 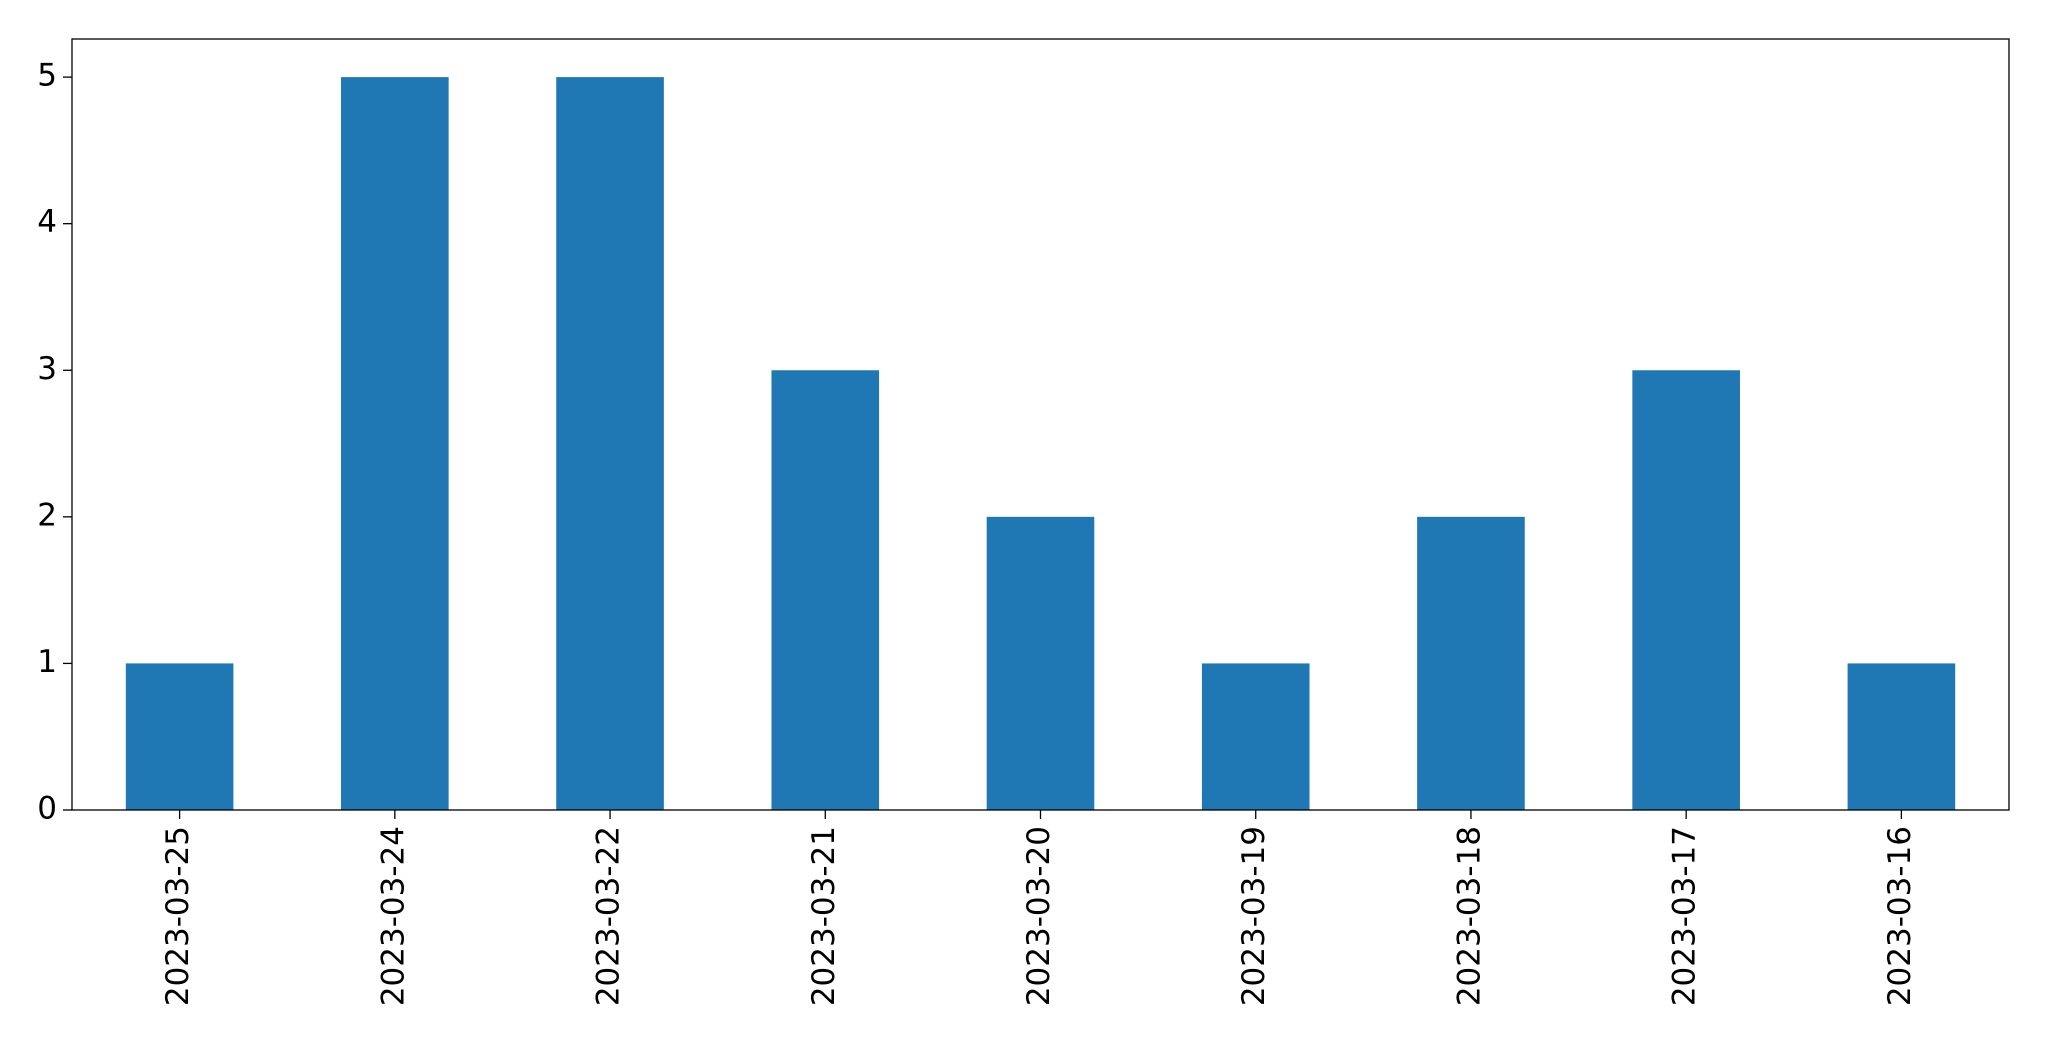 I want to click on y-tick-label: 5, so click(x=47, y=76).